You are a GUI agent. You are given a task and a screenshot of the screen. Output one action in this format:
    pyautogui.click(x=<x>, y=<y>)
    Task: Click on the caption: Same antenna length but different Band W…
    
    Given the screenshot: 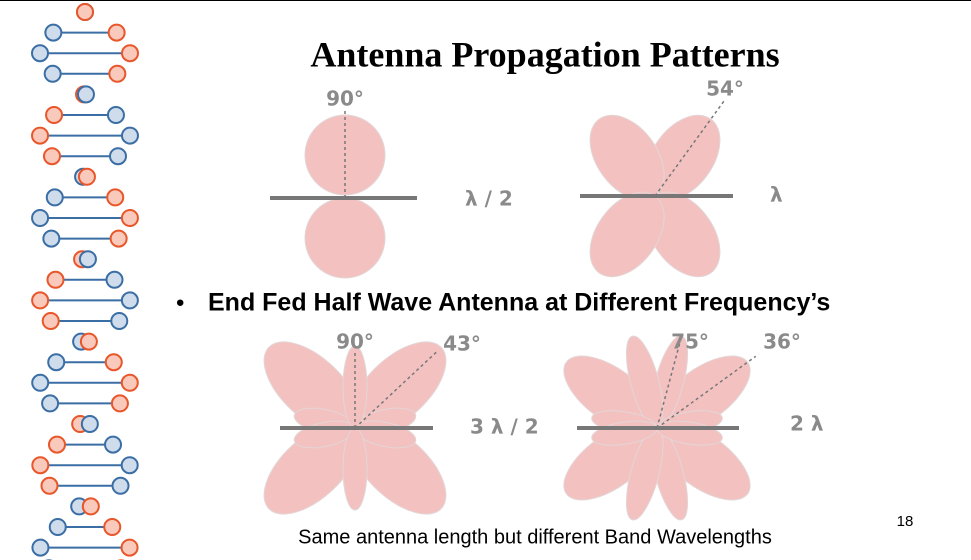 What is the action you would take?
    pyautogui.click(x=535, y=537)
    